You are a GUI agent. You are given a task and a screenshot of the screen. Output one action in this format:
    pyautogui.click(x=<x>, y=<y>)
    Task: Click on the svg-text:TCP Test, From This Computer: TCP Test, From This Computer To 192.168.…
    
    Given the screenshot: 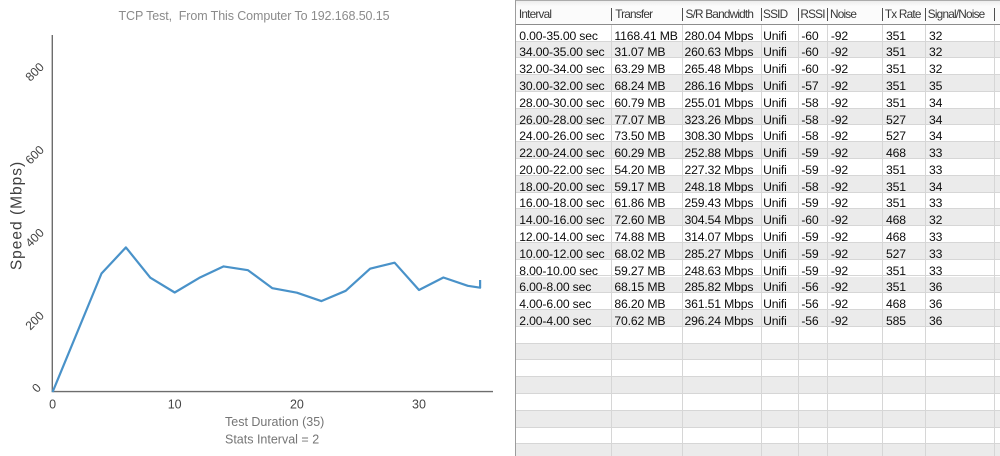 What is the action you would take?
    pyautogui.click(x=253, y=16)
    